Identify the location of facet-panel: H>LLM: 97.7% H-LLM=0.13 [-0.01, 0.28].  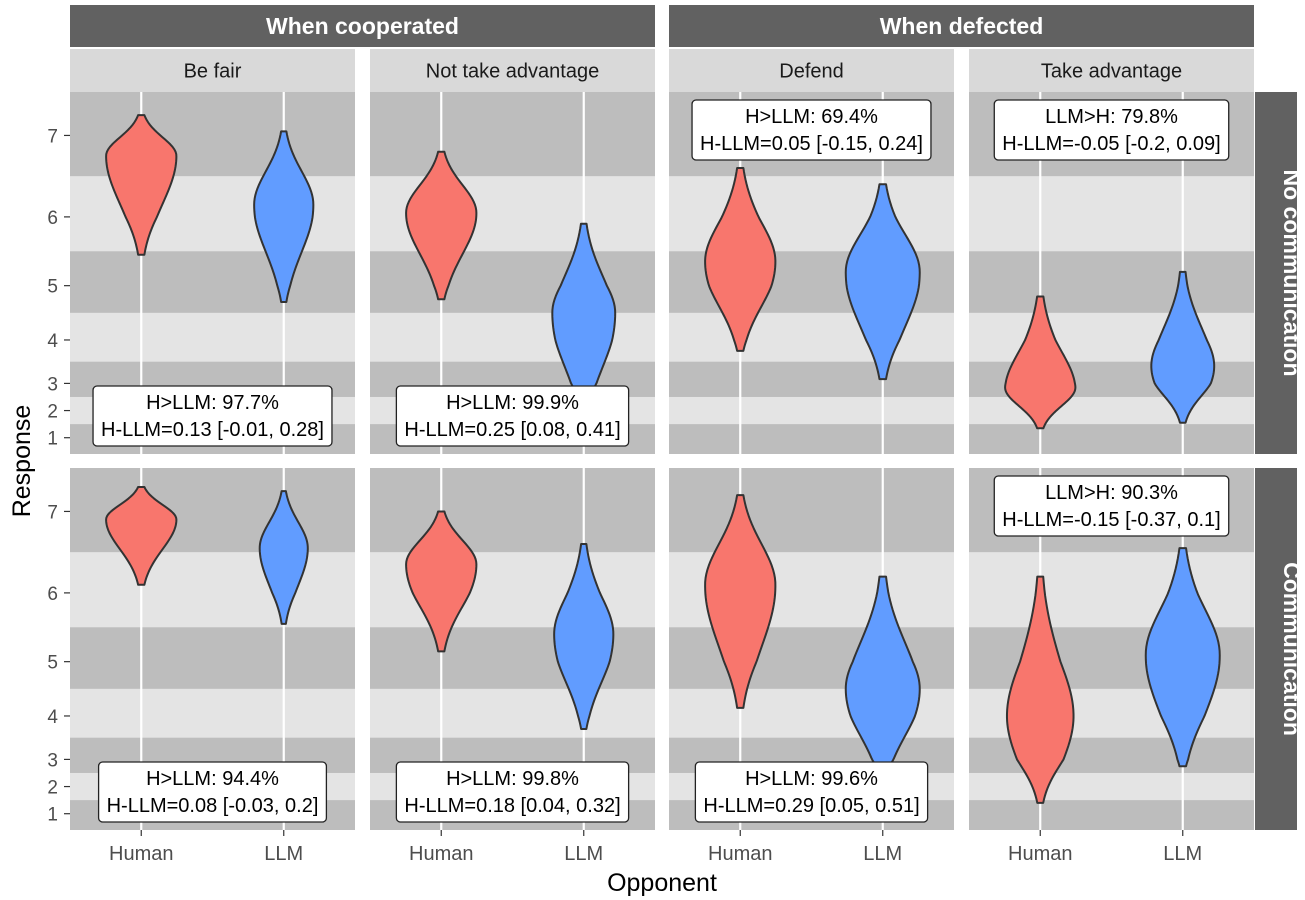
(212, 273).